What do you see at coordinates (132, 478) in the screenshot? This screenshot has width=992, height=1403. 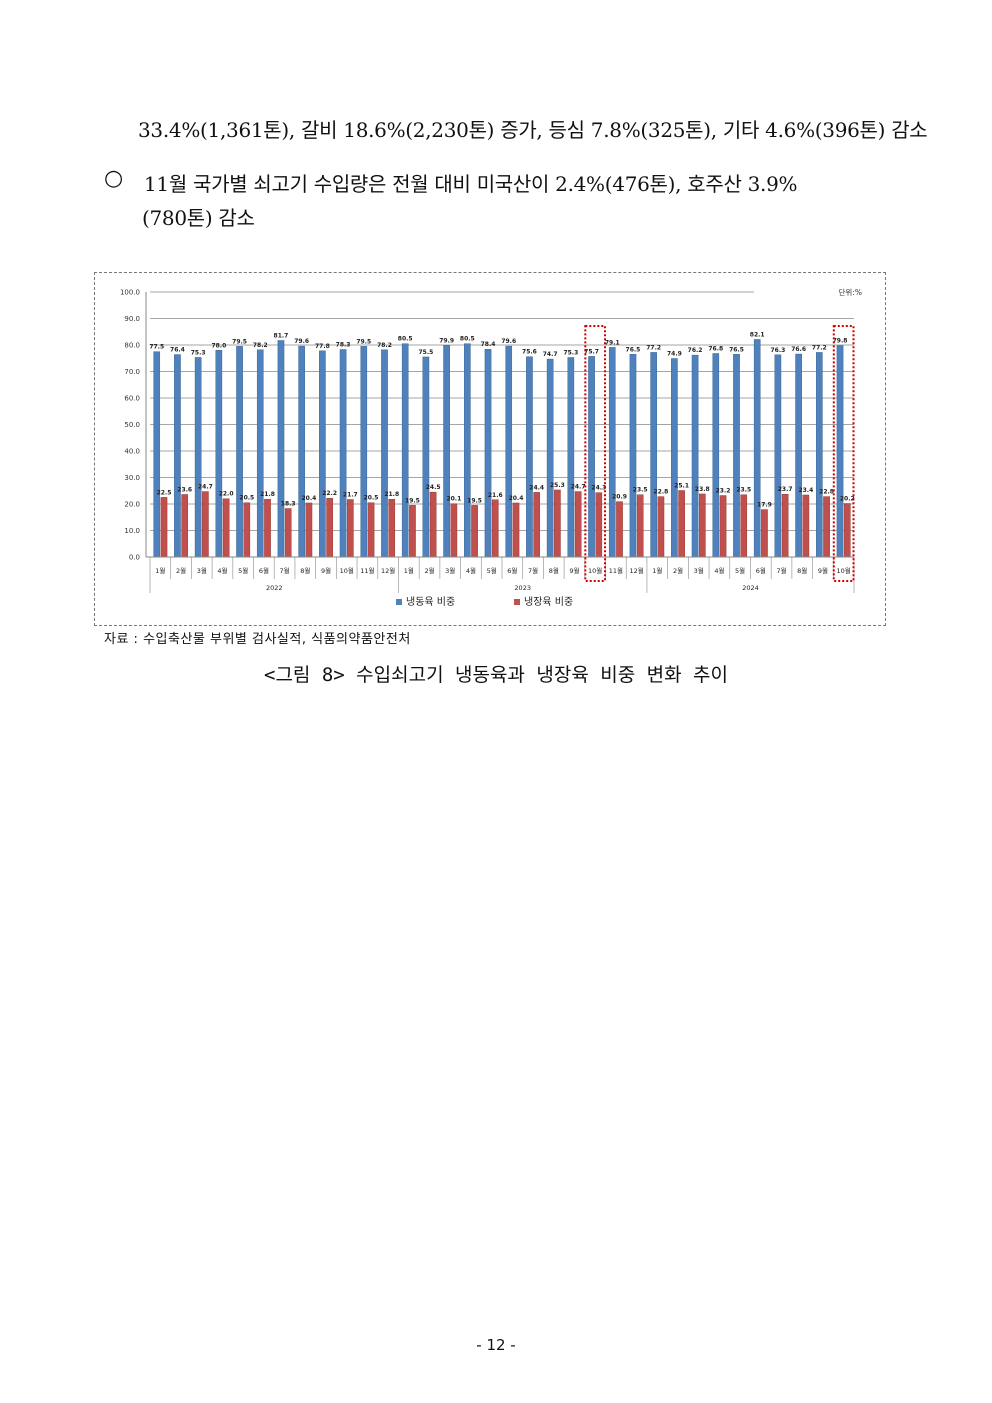 I see `y-tick-label: 30.0` at bounding box center [132, 478].